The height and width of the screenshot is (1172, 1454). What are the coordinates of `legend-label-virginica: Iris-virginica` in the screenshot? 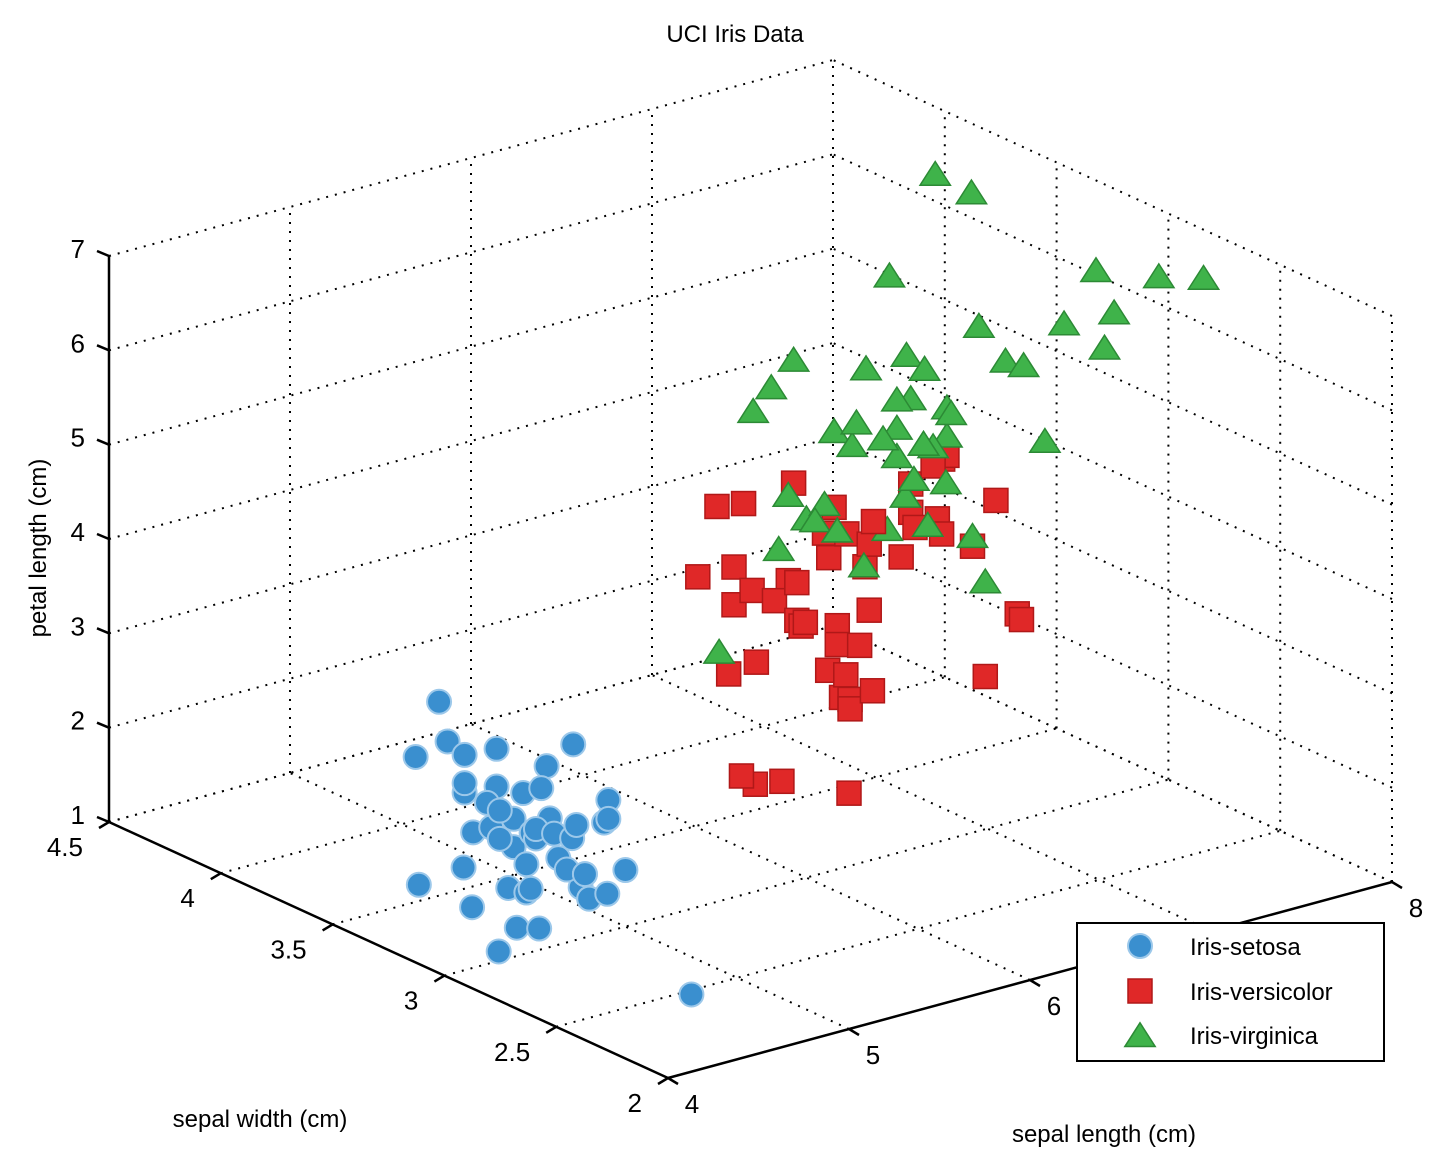 It's located at (1254, 1036).